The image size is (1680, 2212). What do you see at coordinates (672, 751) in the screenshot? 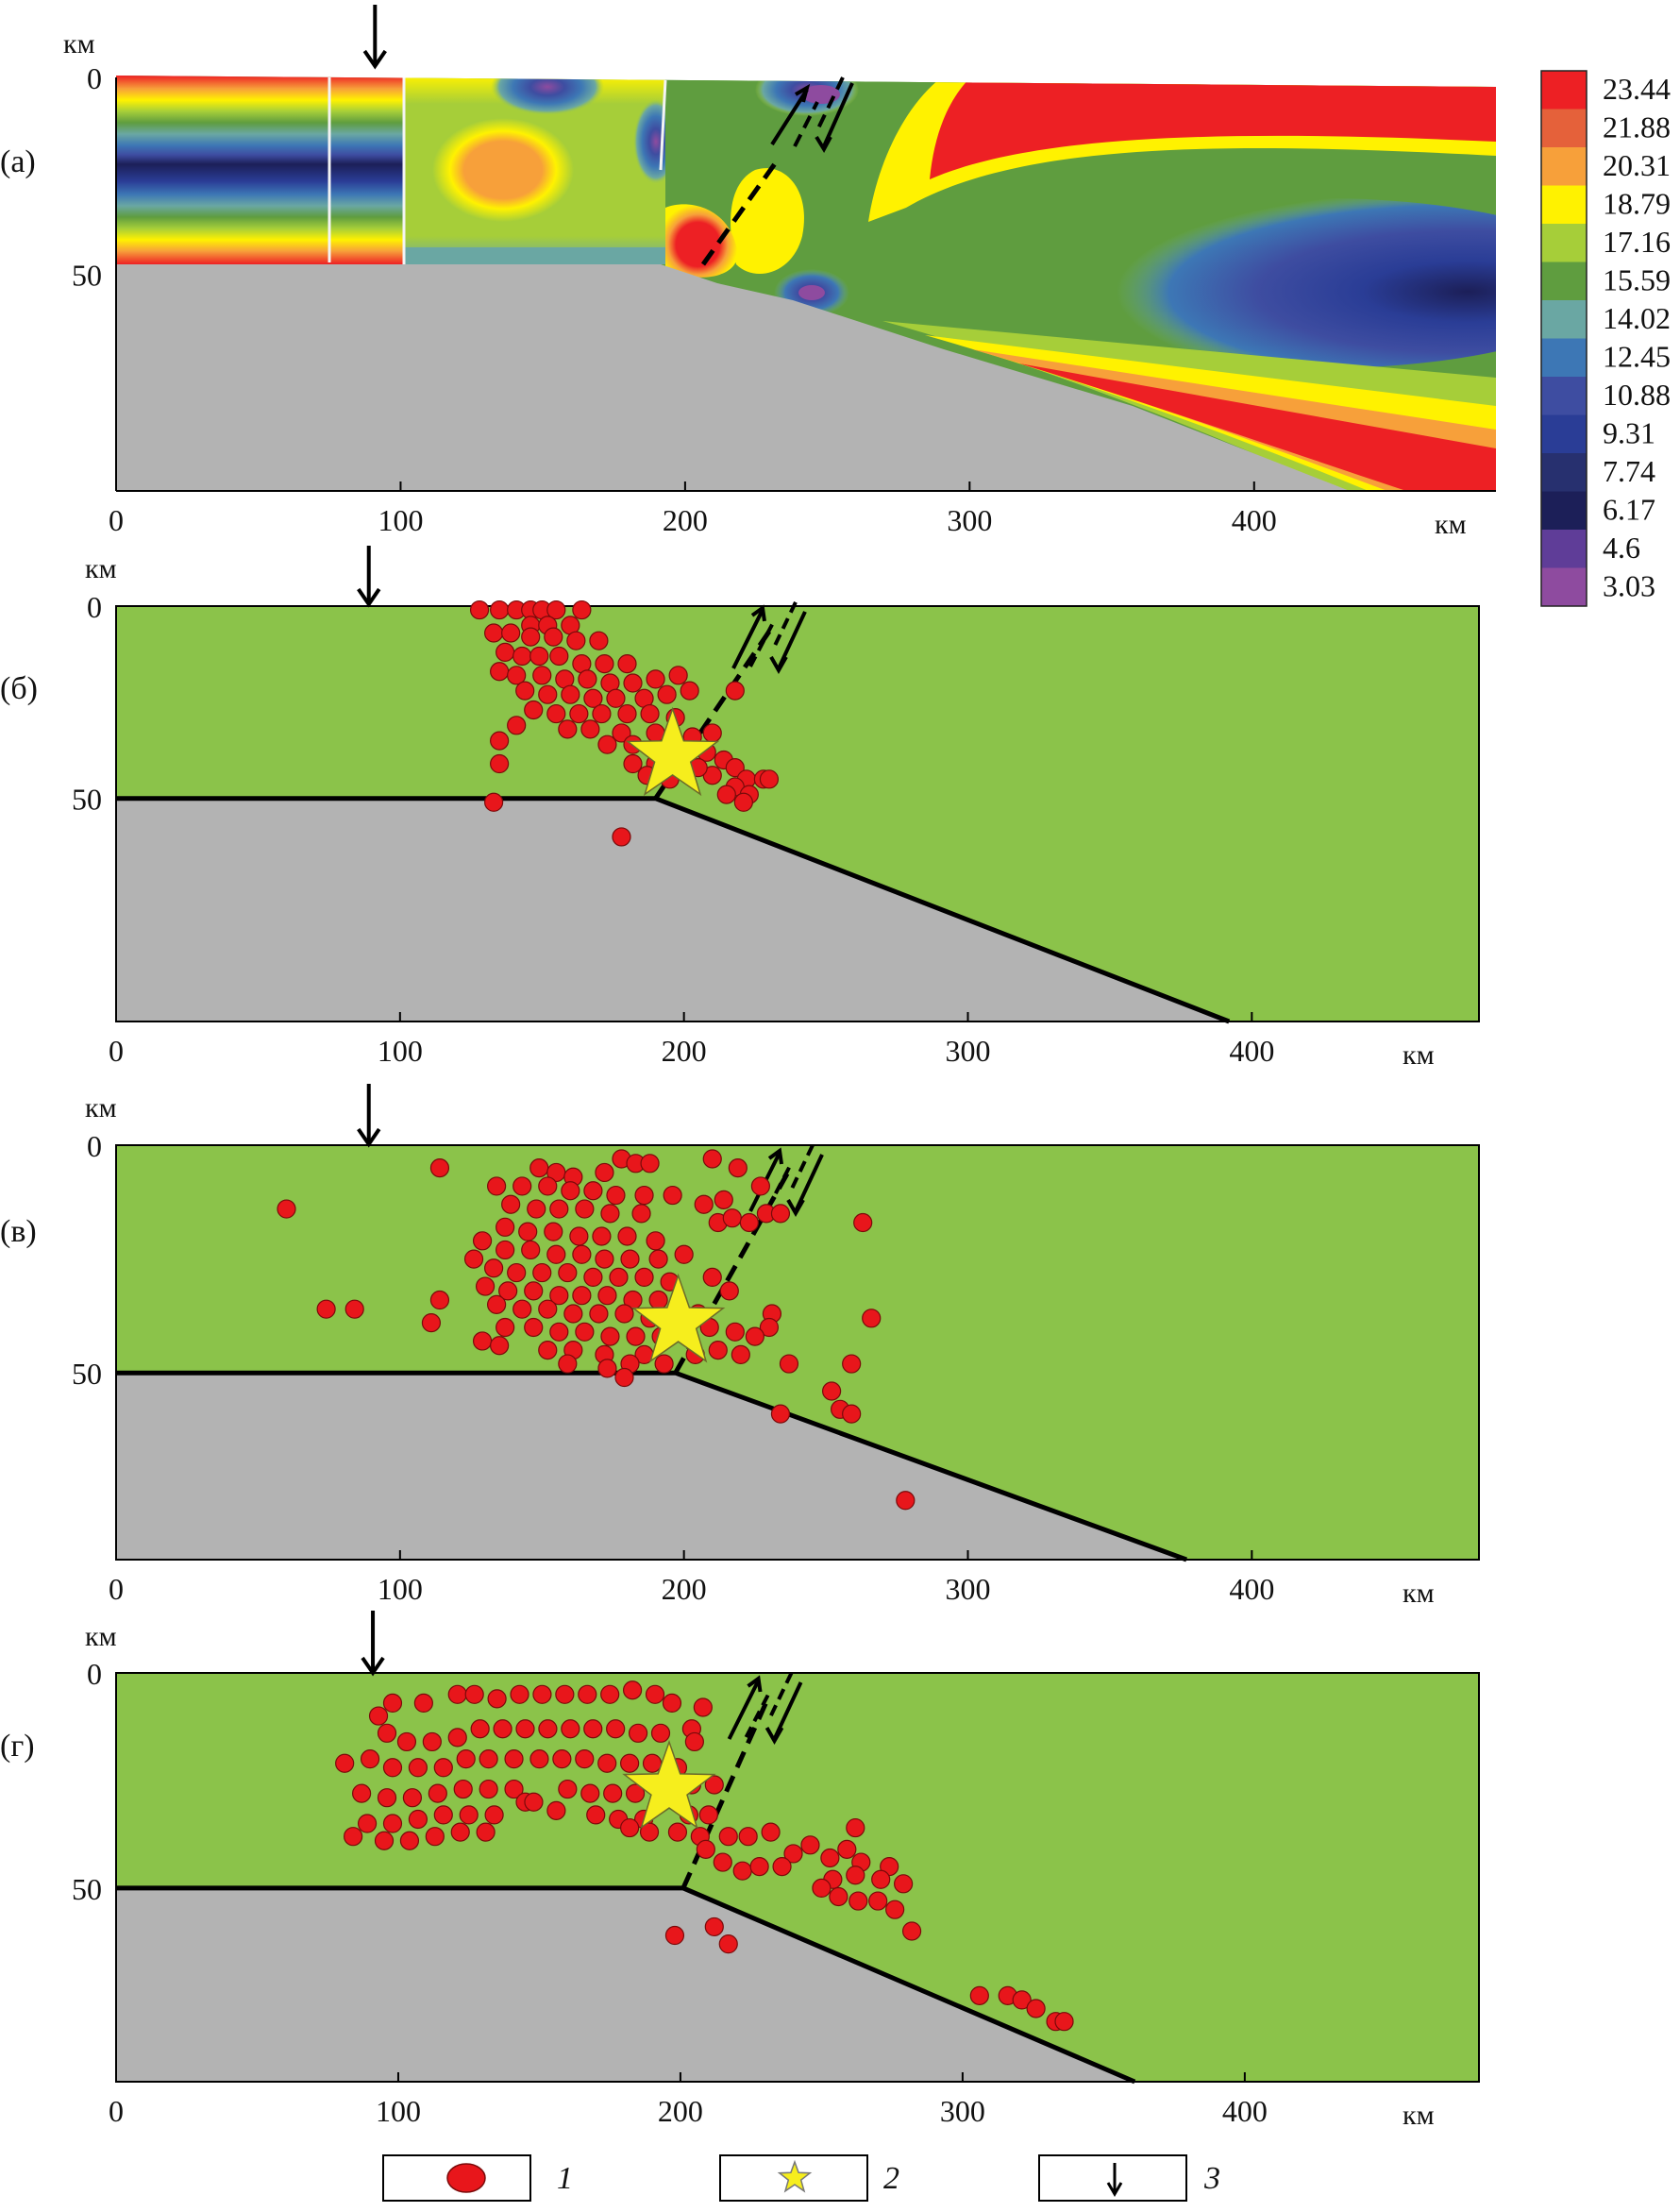
I see `main-shock-star` at bounding box center [672, 751].